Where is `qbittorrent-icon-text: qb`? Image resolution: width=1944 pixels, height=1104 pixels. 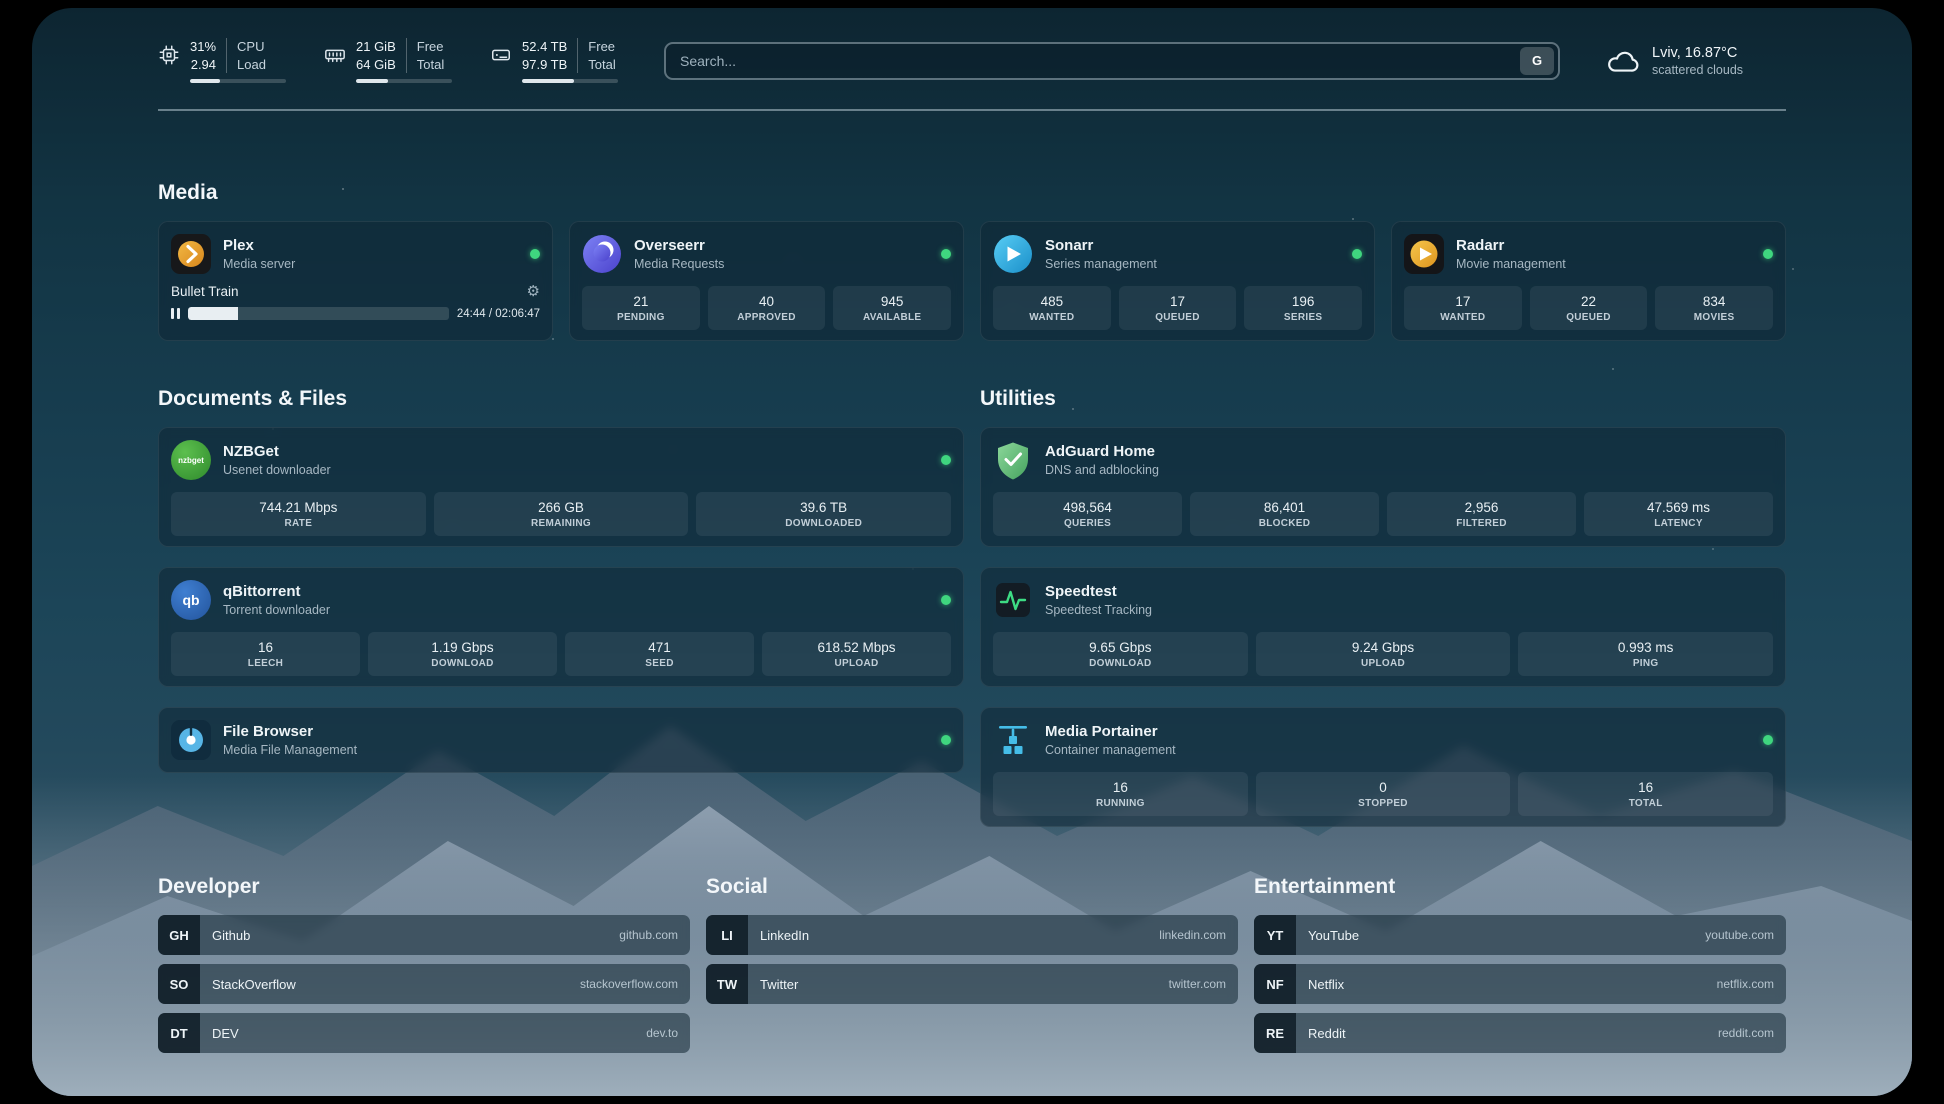 qbittorrent-icon-text: qb is located at coordinates (191, 600).